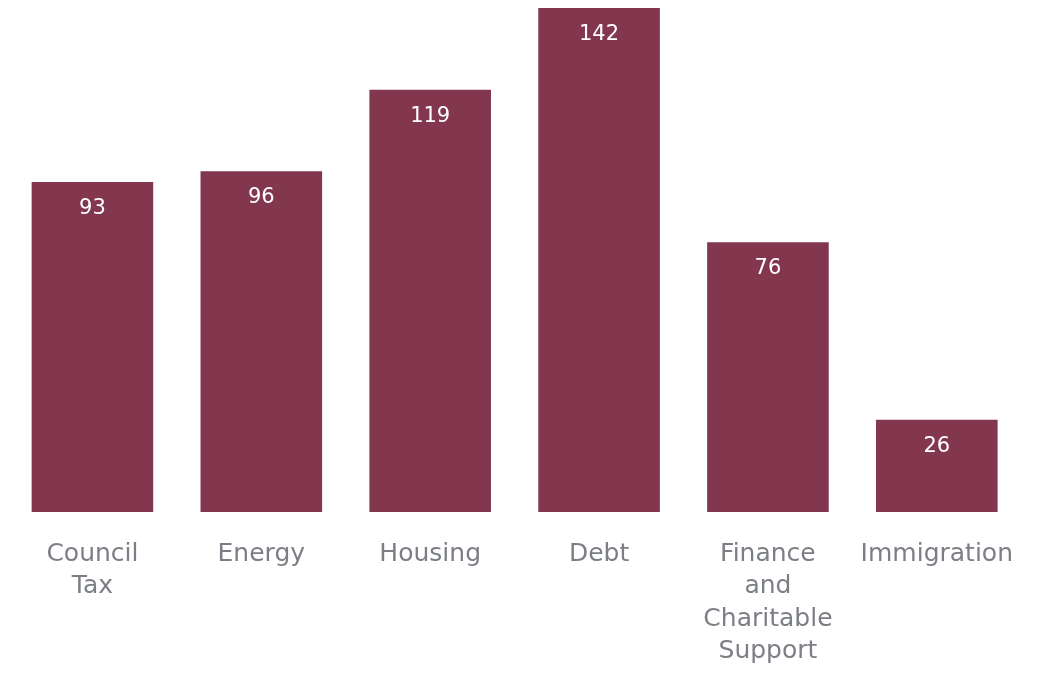 The image size is (1047, 694). I want to click on data-label: 142, so click(599, 32).